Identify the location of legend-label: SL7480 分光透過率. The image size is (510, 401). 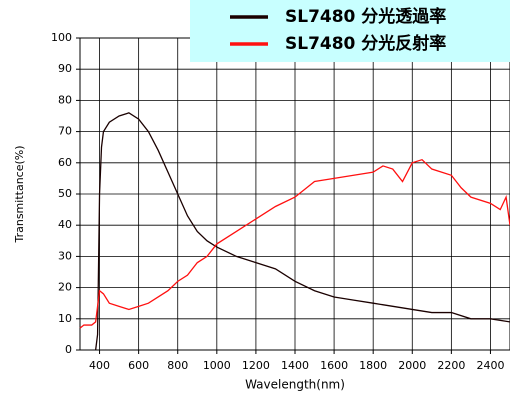
(365, 16).